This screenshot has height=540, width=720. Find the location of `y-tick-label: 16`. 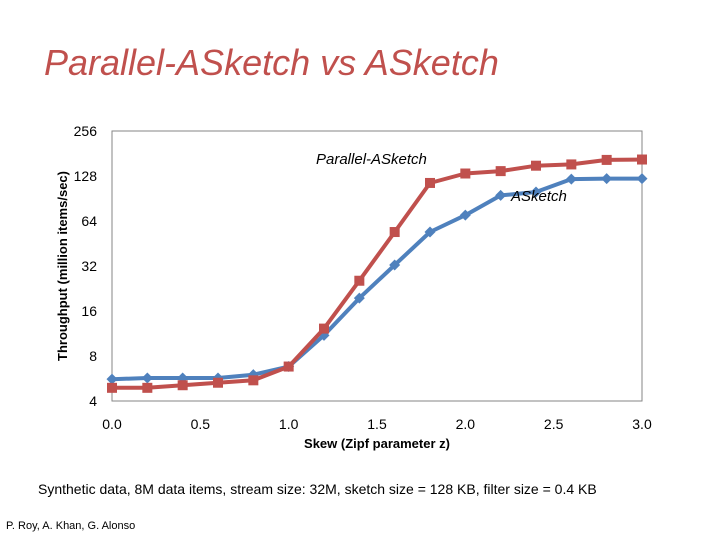

y-tick-label: 16 is located at coordinates (89, 311).